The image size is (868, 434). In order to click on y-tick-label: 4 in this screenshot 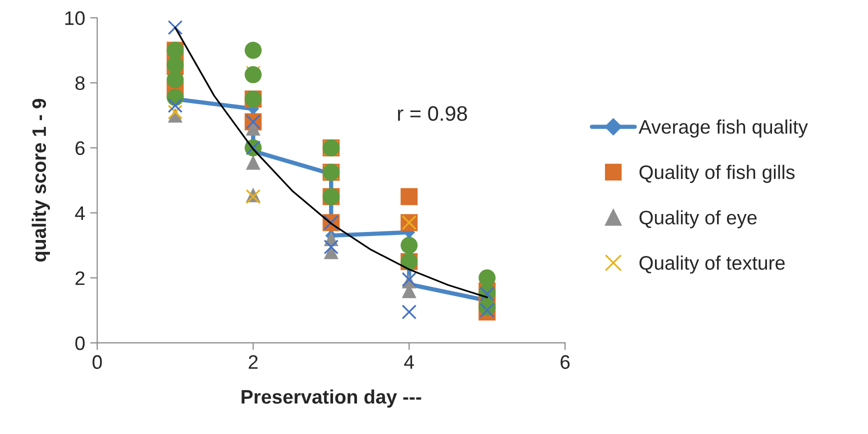, I will do `click(80, 213)`.